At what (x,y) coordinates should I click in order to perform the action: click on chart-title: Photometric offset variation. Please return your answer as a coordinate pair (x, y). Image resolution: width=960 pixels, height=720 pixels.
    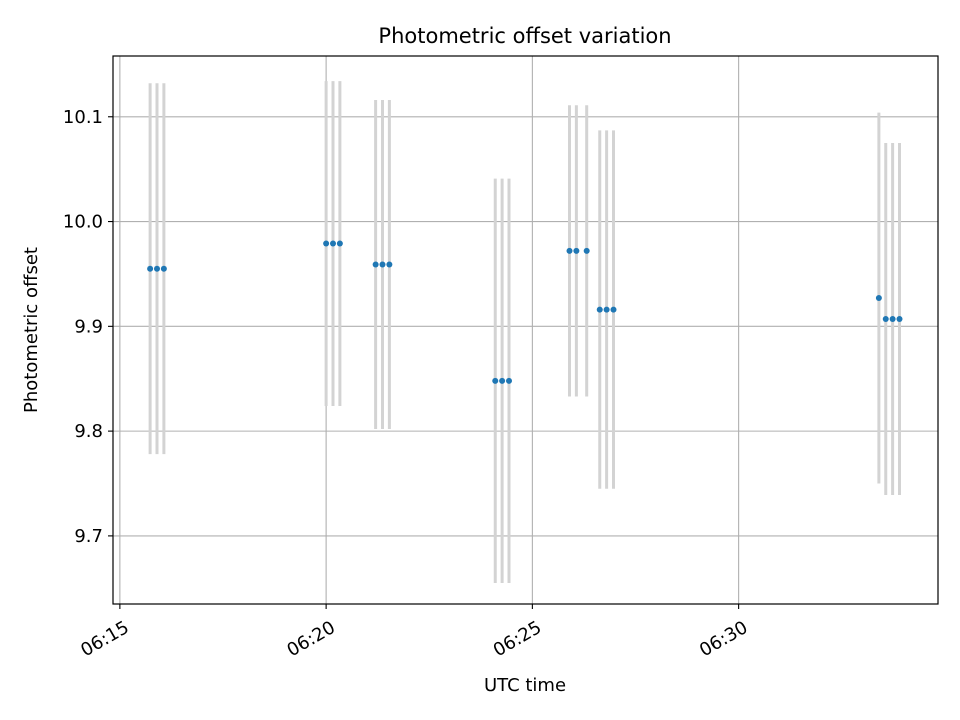
    Looking at the image, I should click on (524, 36).